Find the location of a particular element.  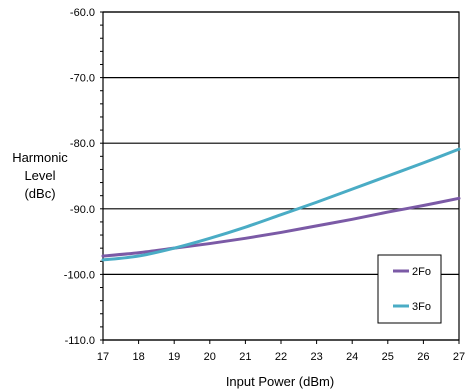

x-tick-label: 19 is located at coordinates (174, 357).